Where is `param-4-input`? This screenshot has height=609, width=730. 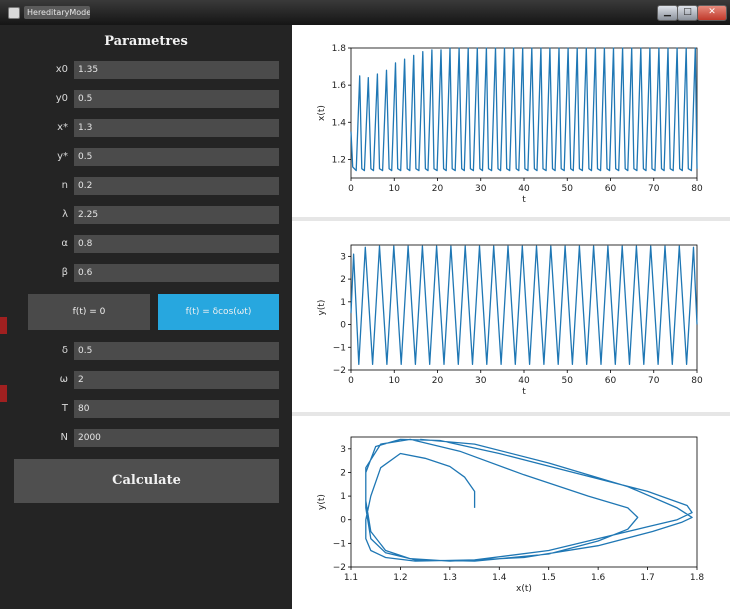
param-4-input is located at coordinates (176, 186).